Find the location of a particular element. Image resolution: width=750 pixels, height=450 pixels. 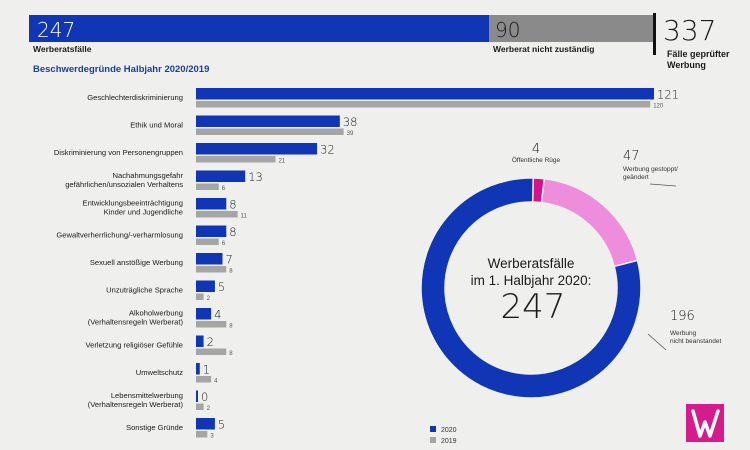

value-label-2019: 3 is located at coordinates (212, 437).